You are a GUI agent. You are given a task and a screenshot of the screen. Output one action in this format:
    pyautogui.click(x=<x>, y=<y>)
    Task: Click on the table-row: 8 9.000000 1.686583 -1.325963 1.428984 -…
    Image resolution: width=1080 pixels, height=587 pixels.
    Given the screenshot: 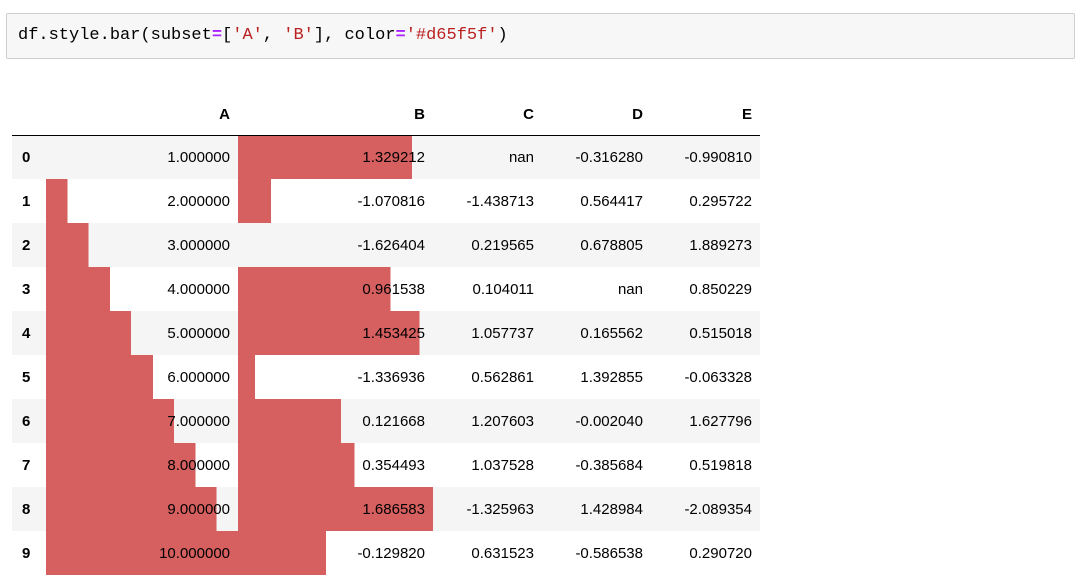 What is the action you would take?
    pyautogui.click(x=386, y=509)
    